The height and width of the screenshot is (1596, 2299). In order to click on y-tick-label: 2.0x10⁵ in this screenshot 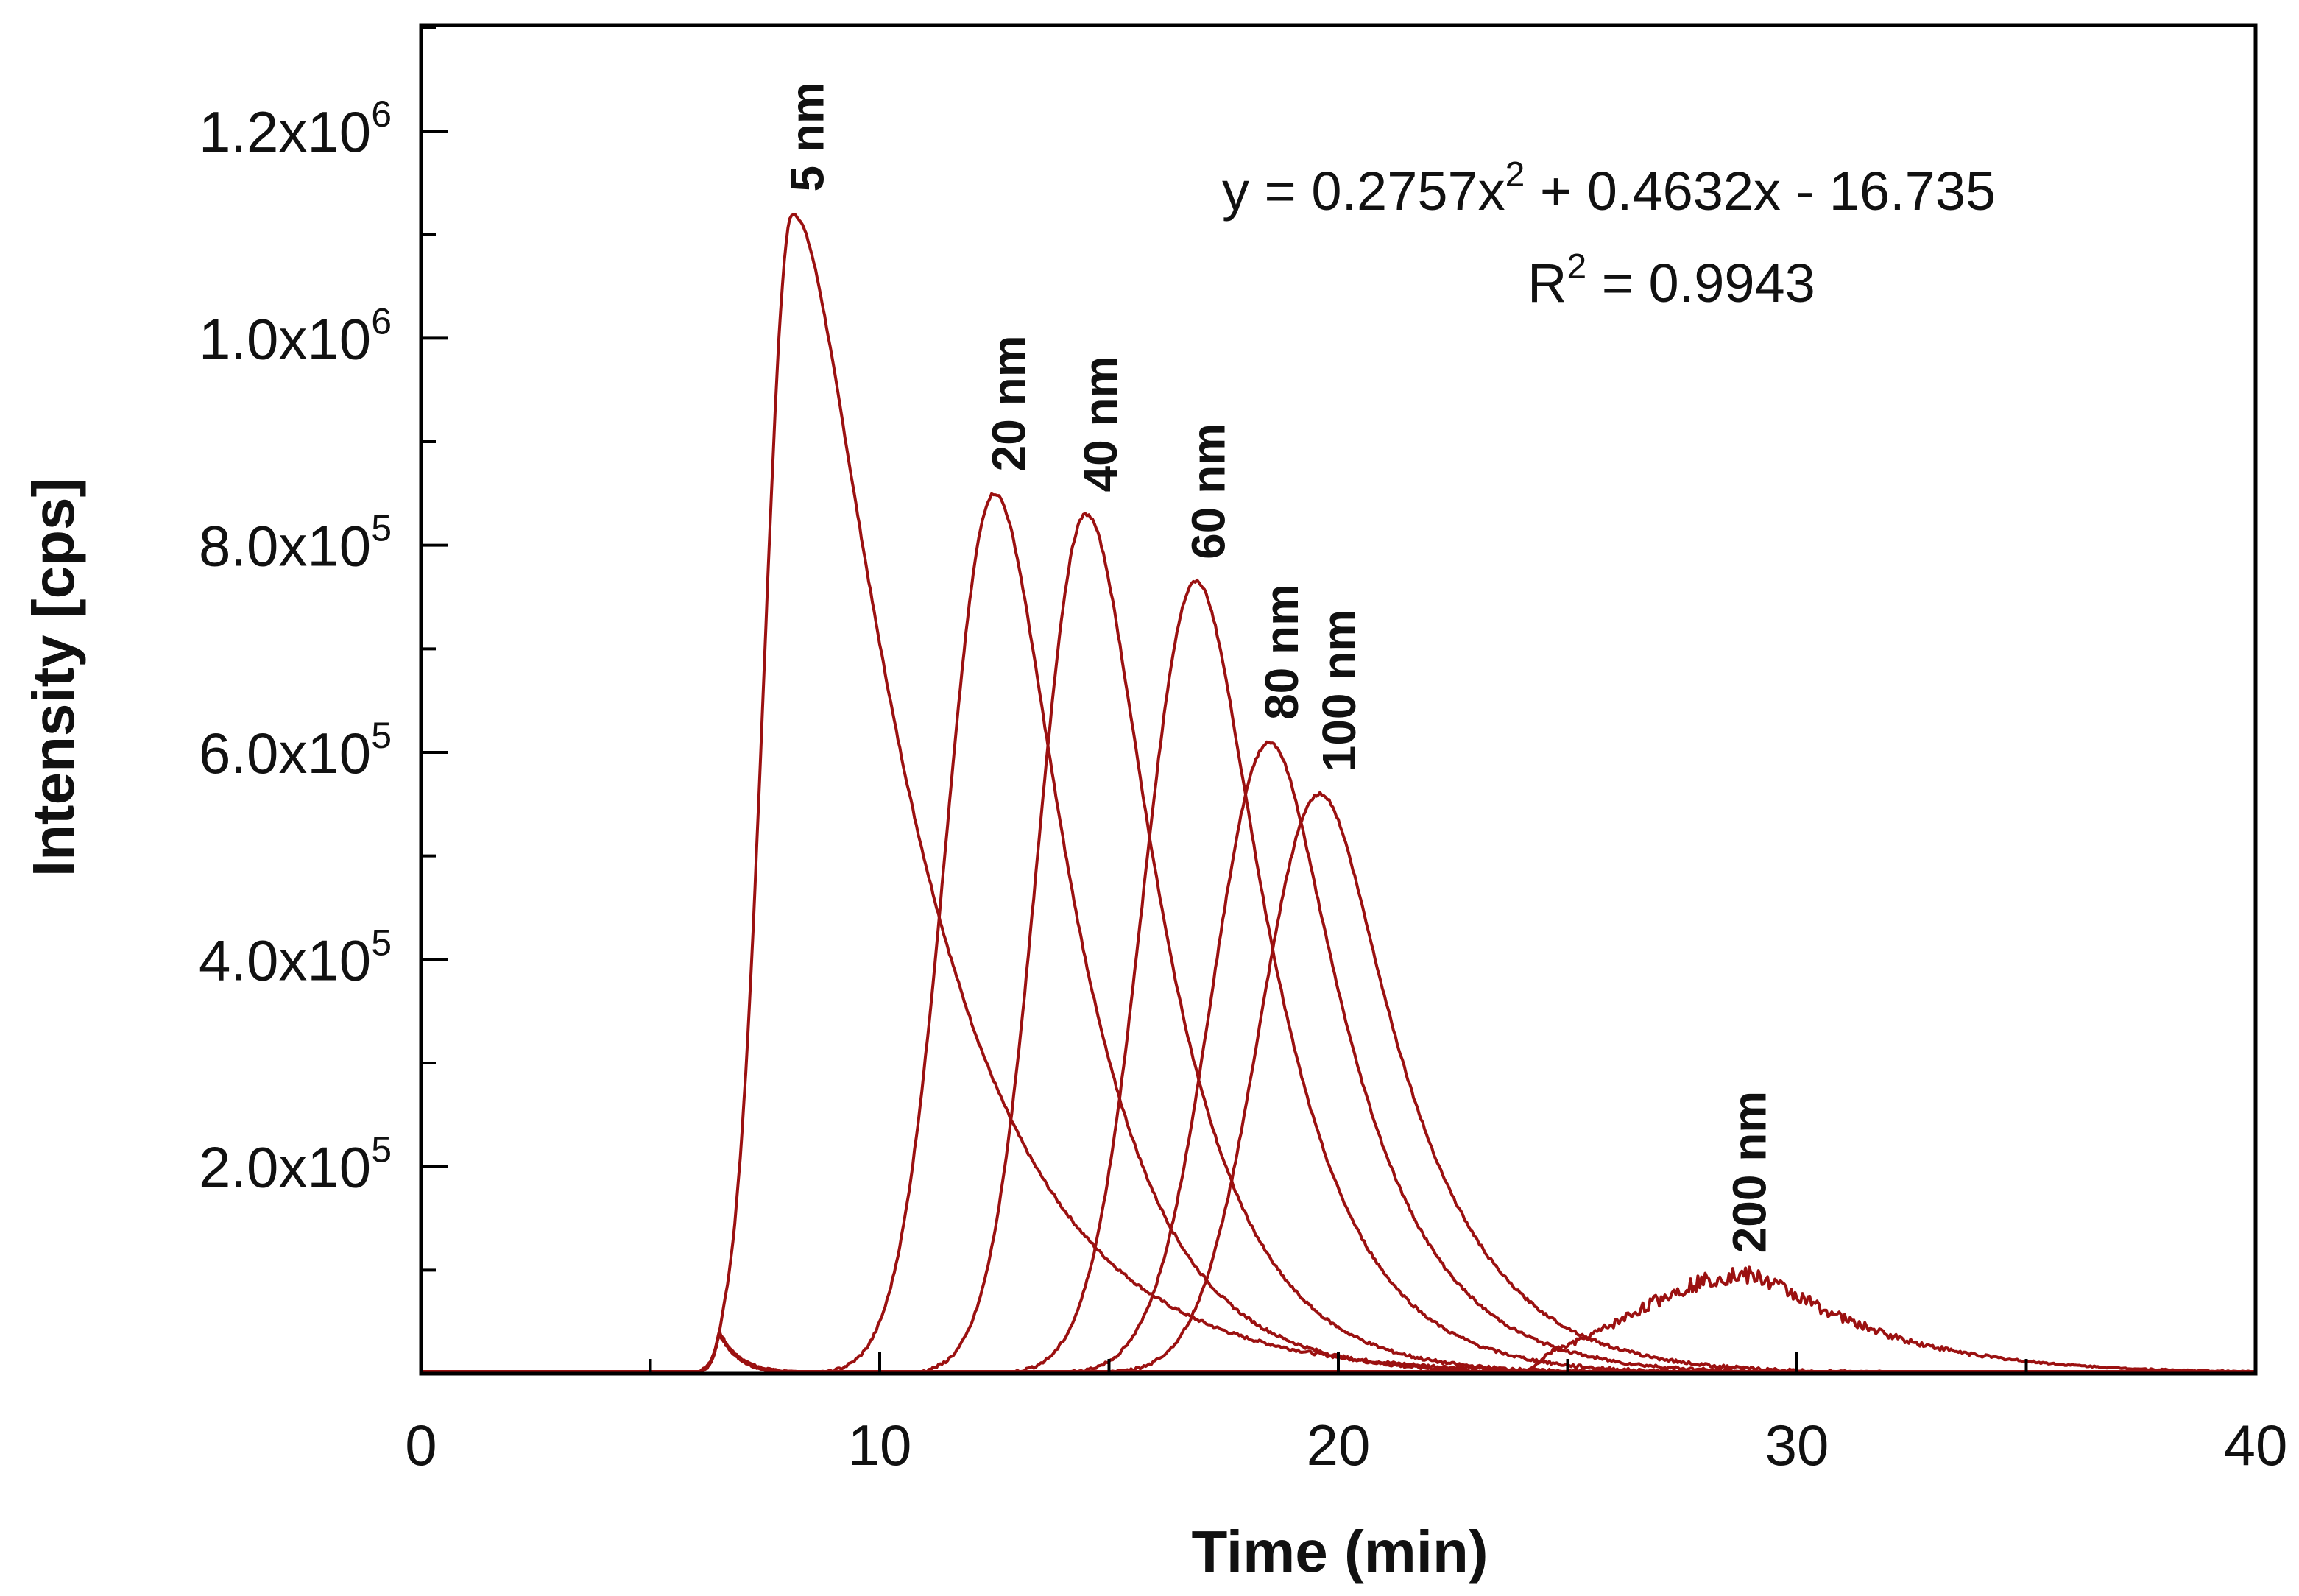, I will do `click(296, 1164)`.